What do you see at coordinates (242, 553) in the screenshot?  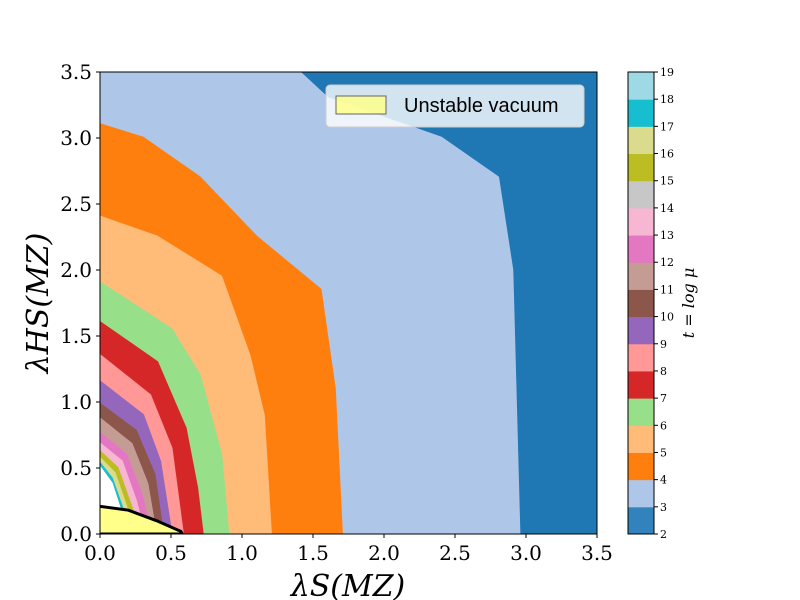 I see `x-tick-label: 1.0` at bounding box center [242, 553].